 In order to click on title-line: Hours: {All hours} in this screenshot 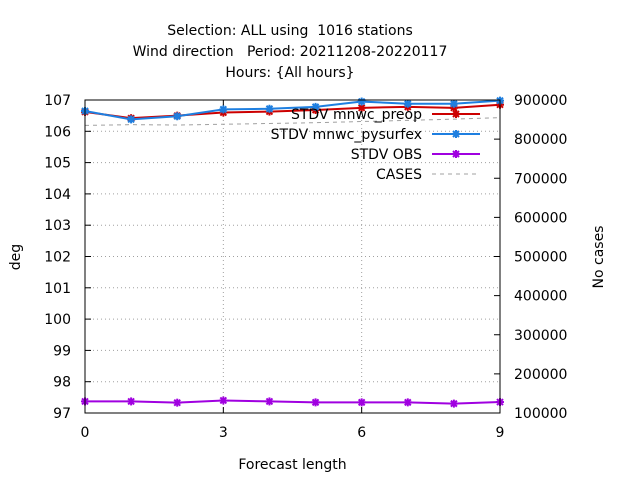, I will do `click(289, 73)`.